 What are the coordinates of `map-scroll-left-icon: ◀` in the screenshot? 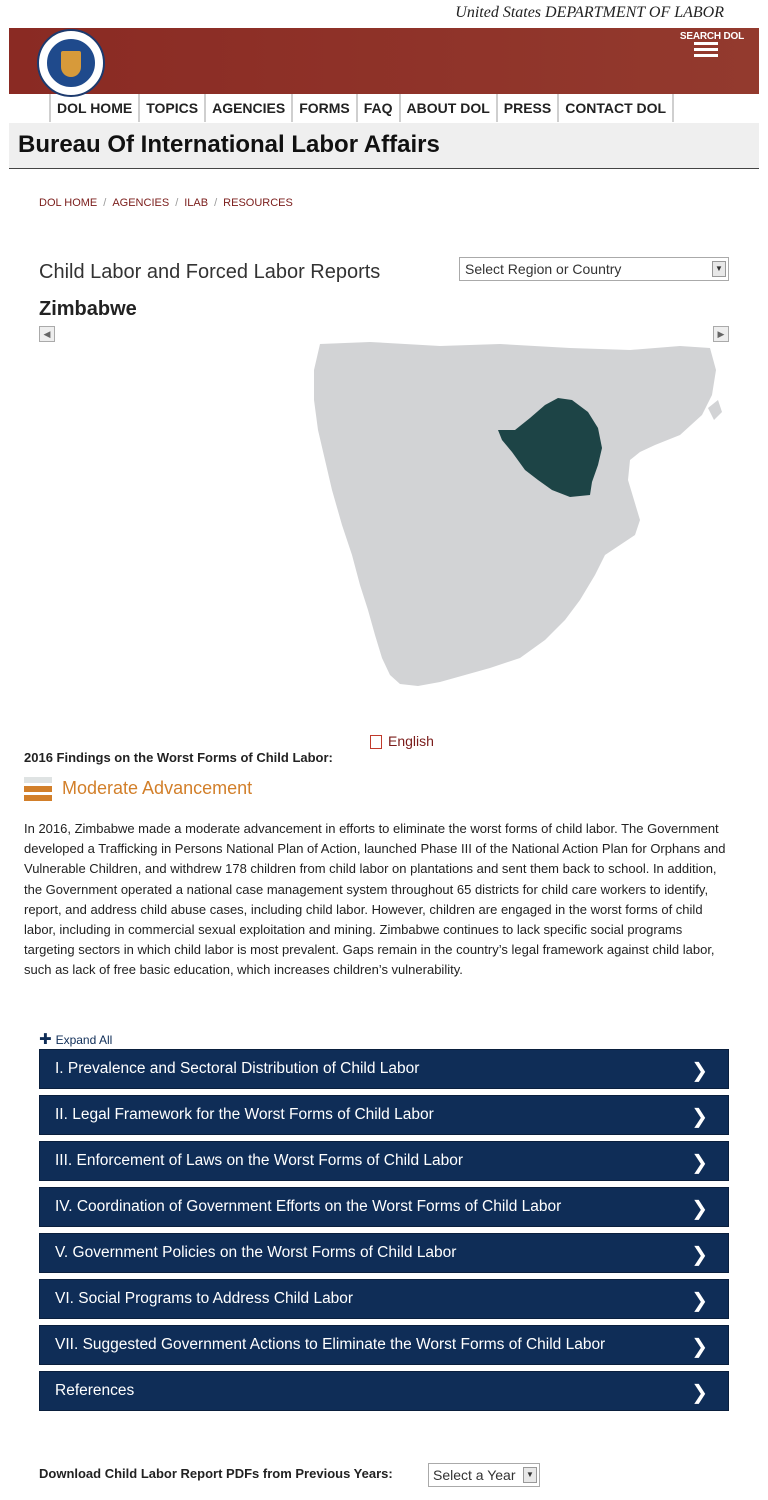 It's located at (47, 334).